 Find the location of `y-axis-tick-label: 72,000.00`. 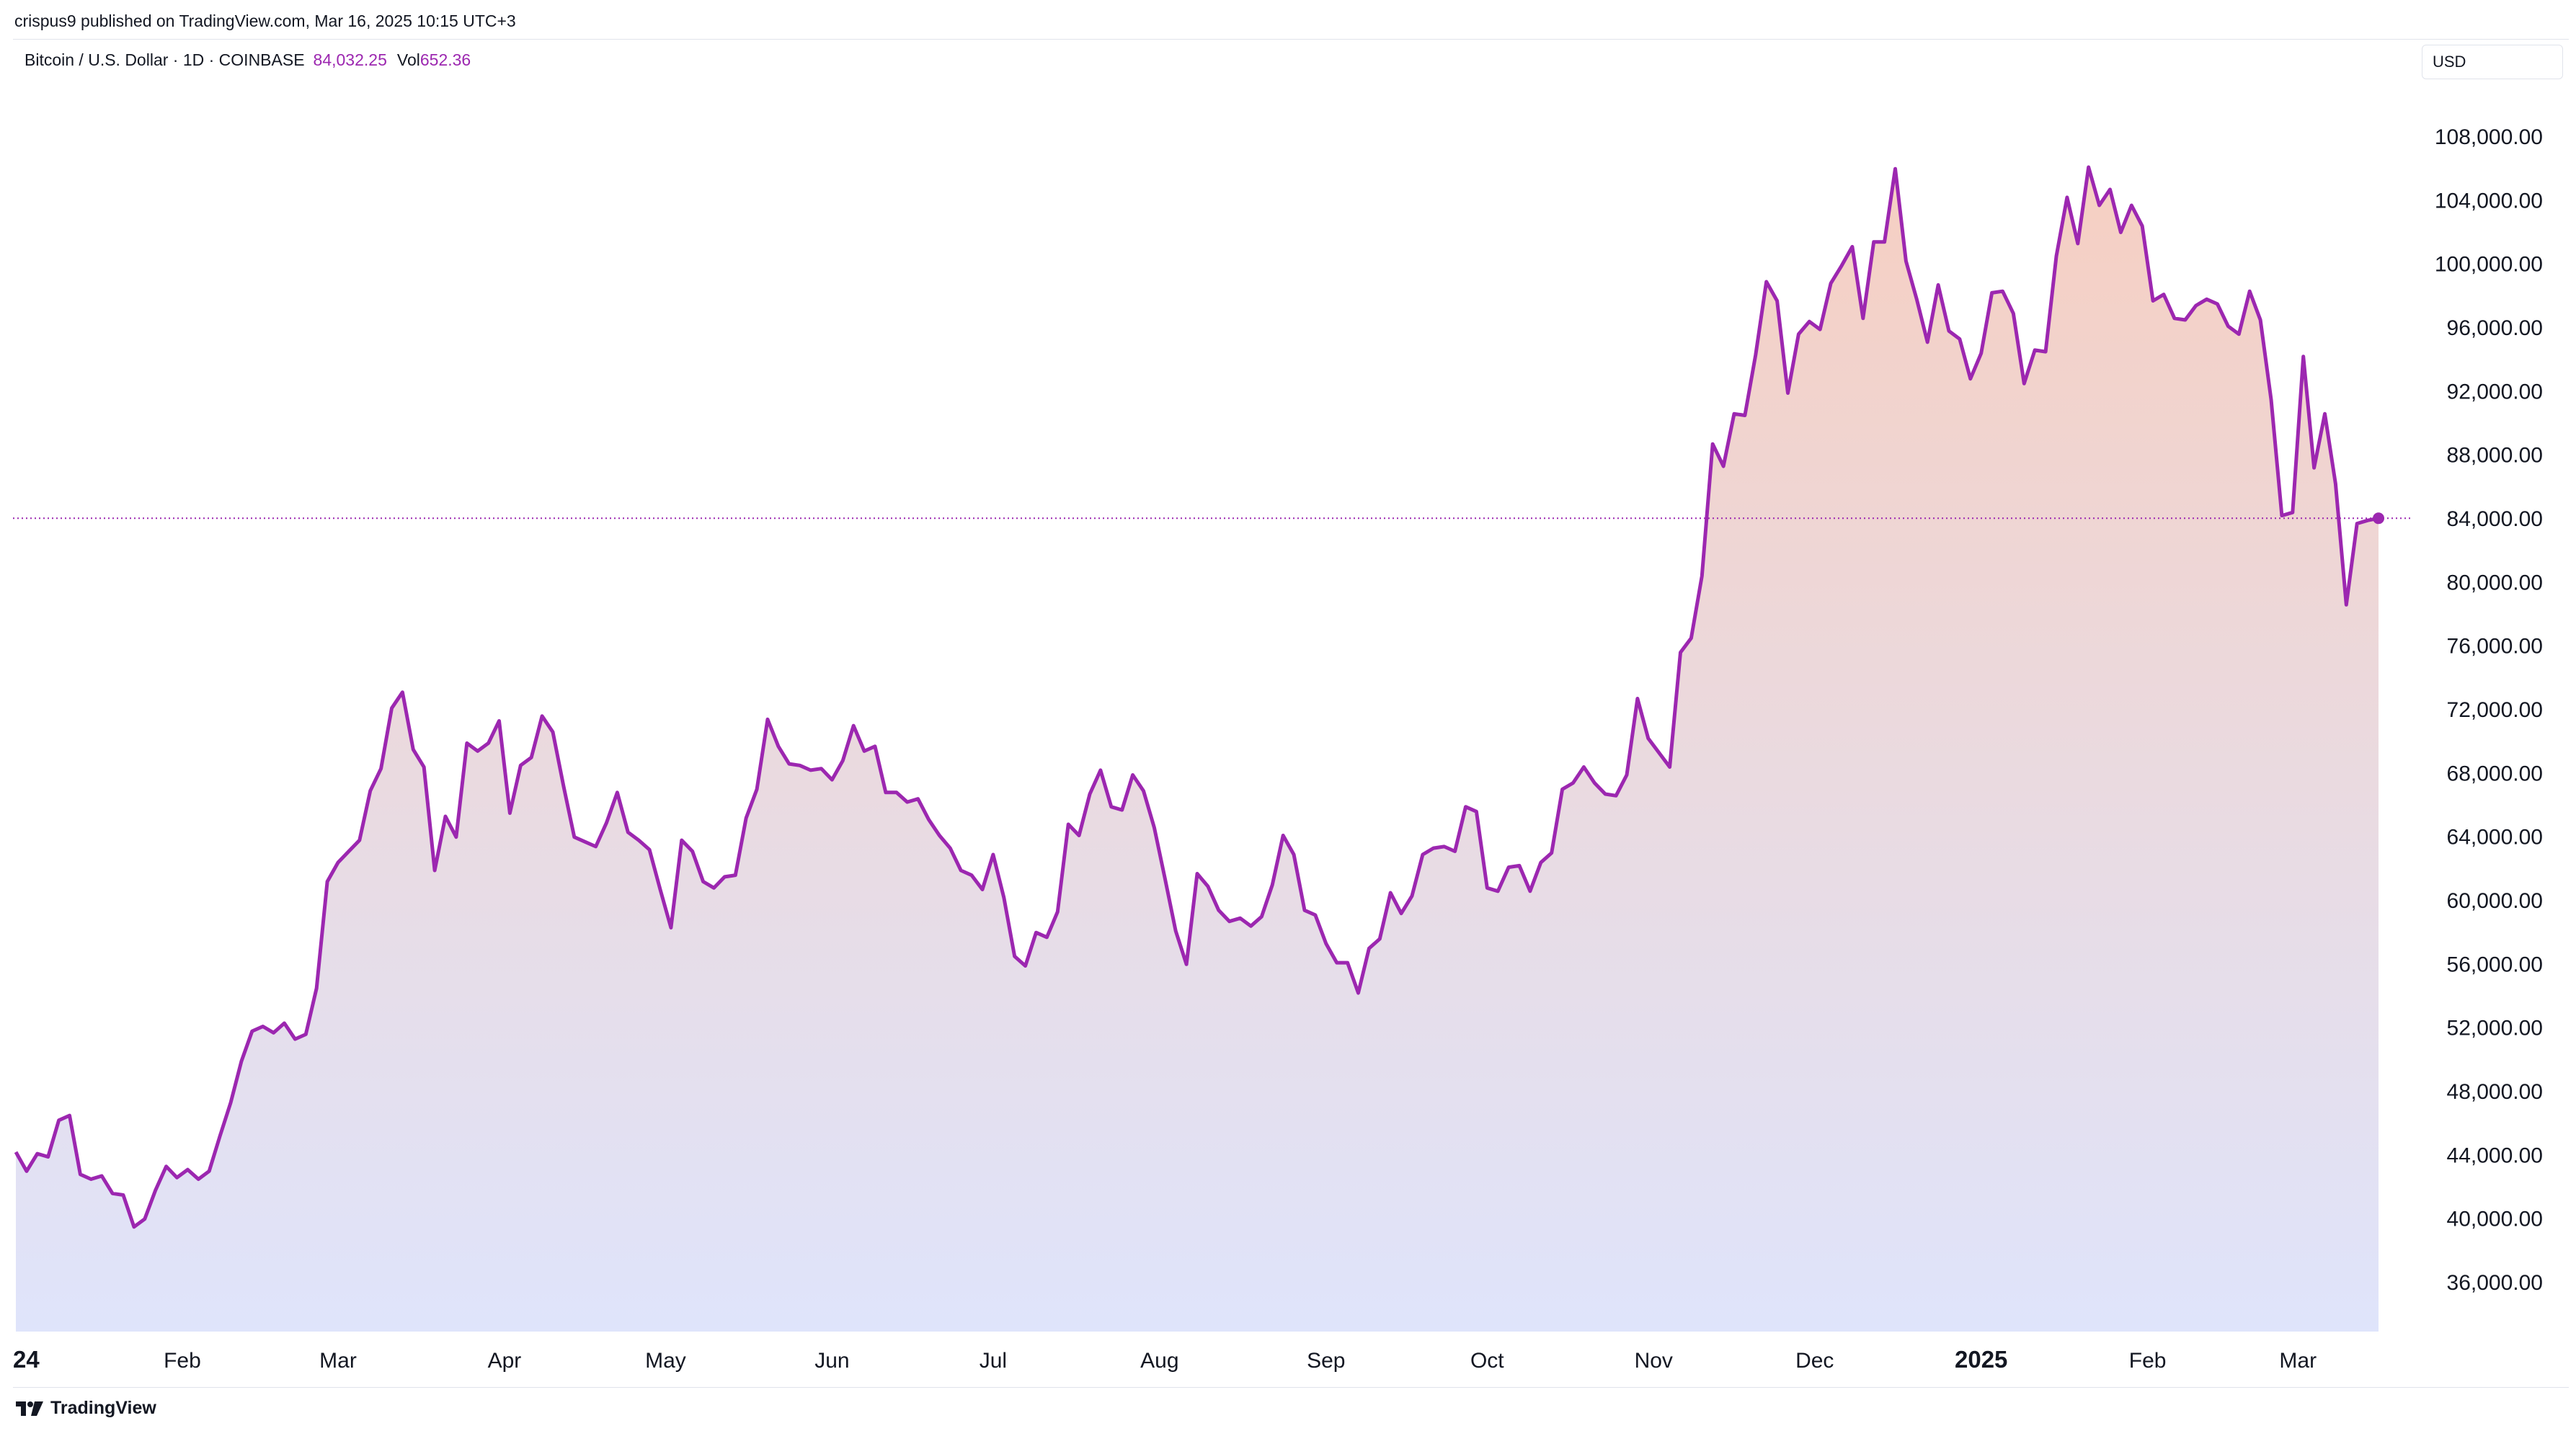

y-axis-tick-label: 72,000.00 is located at coordinates (2495, 710).